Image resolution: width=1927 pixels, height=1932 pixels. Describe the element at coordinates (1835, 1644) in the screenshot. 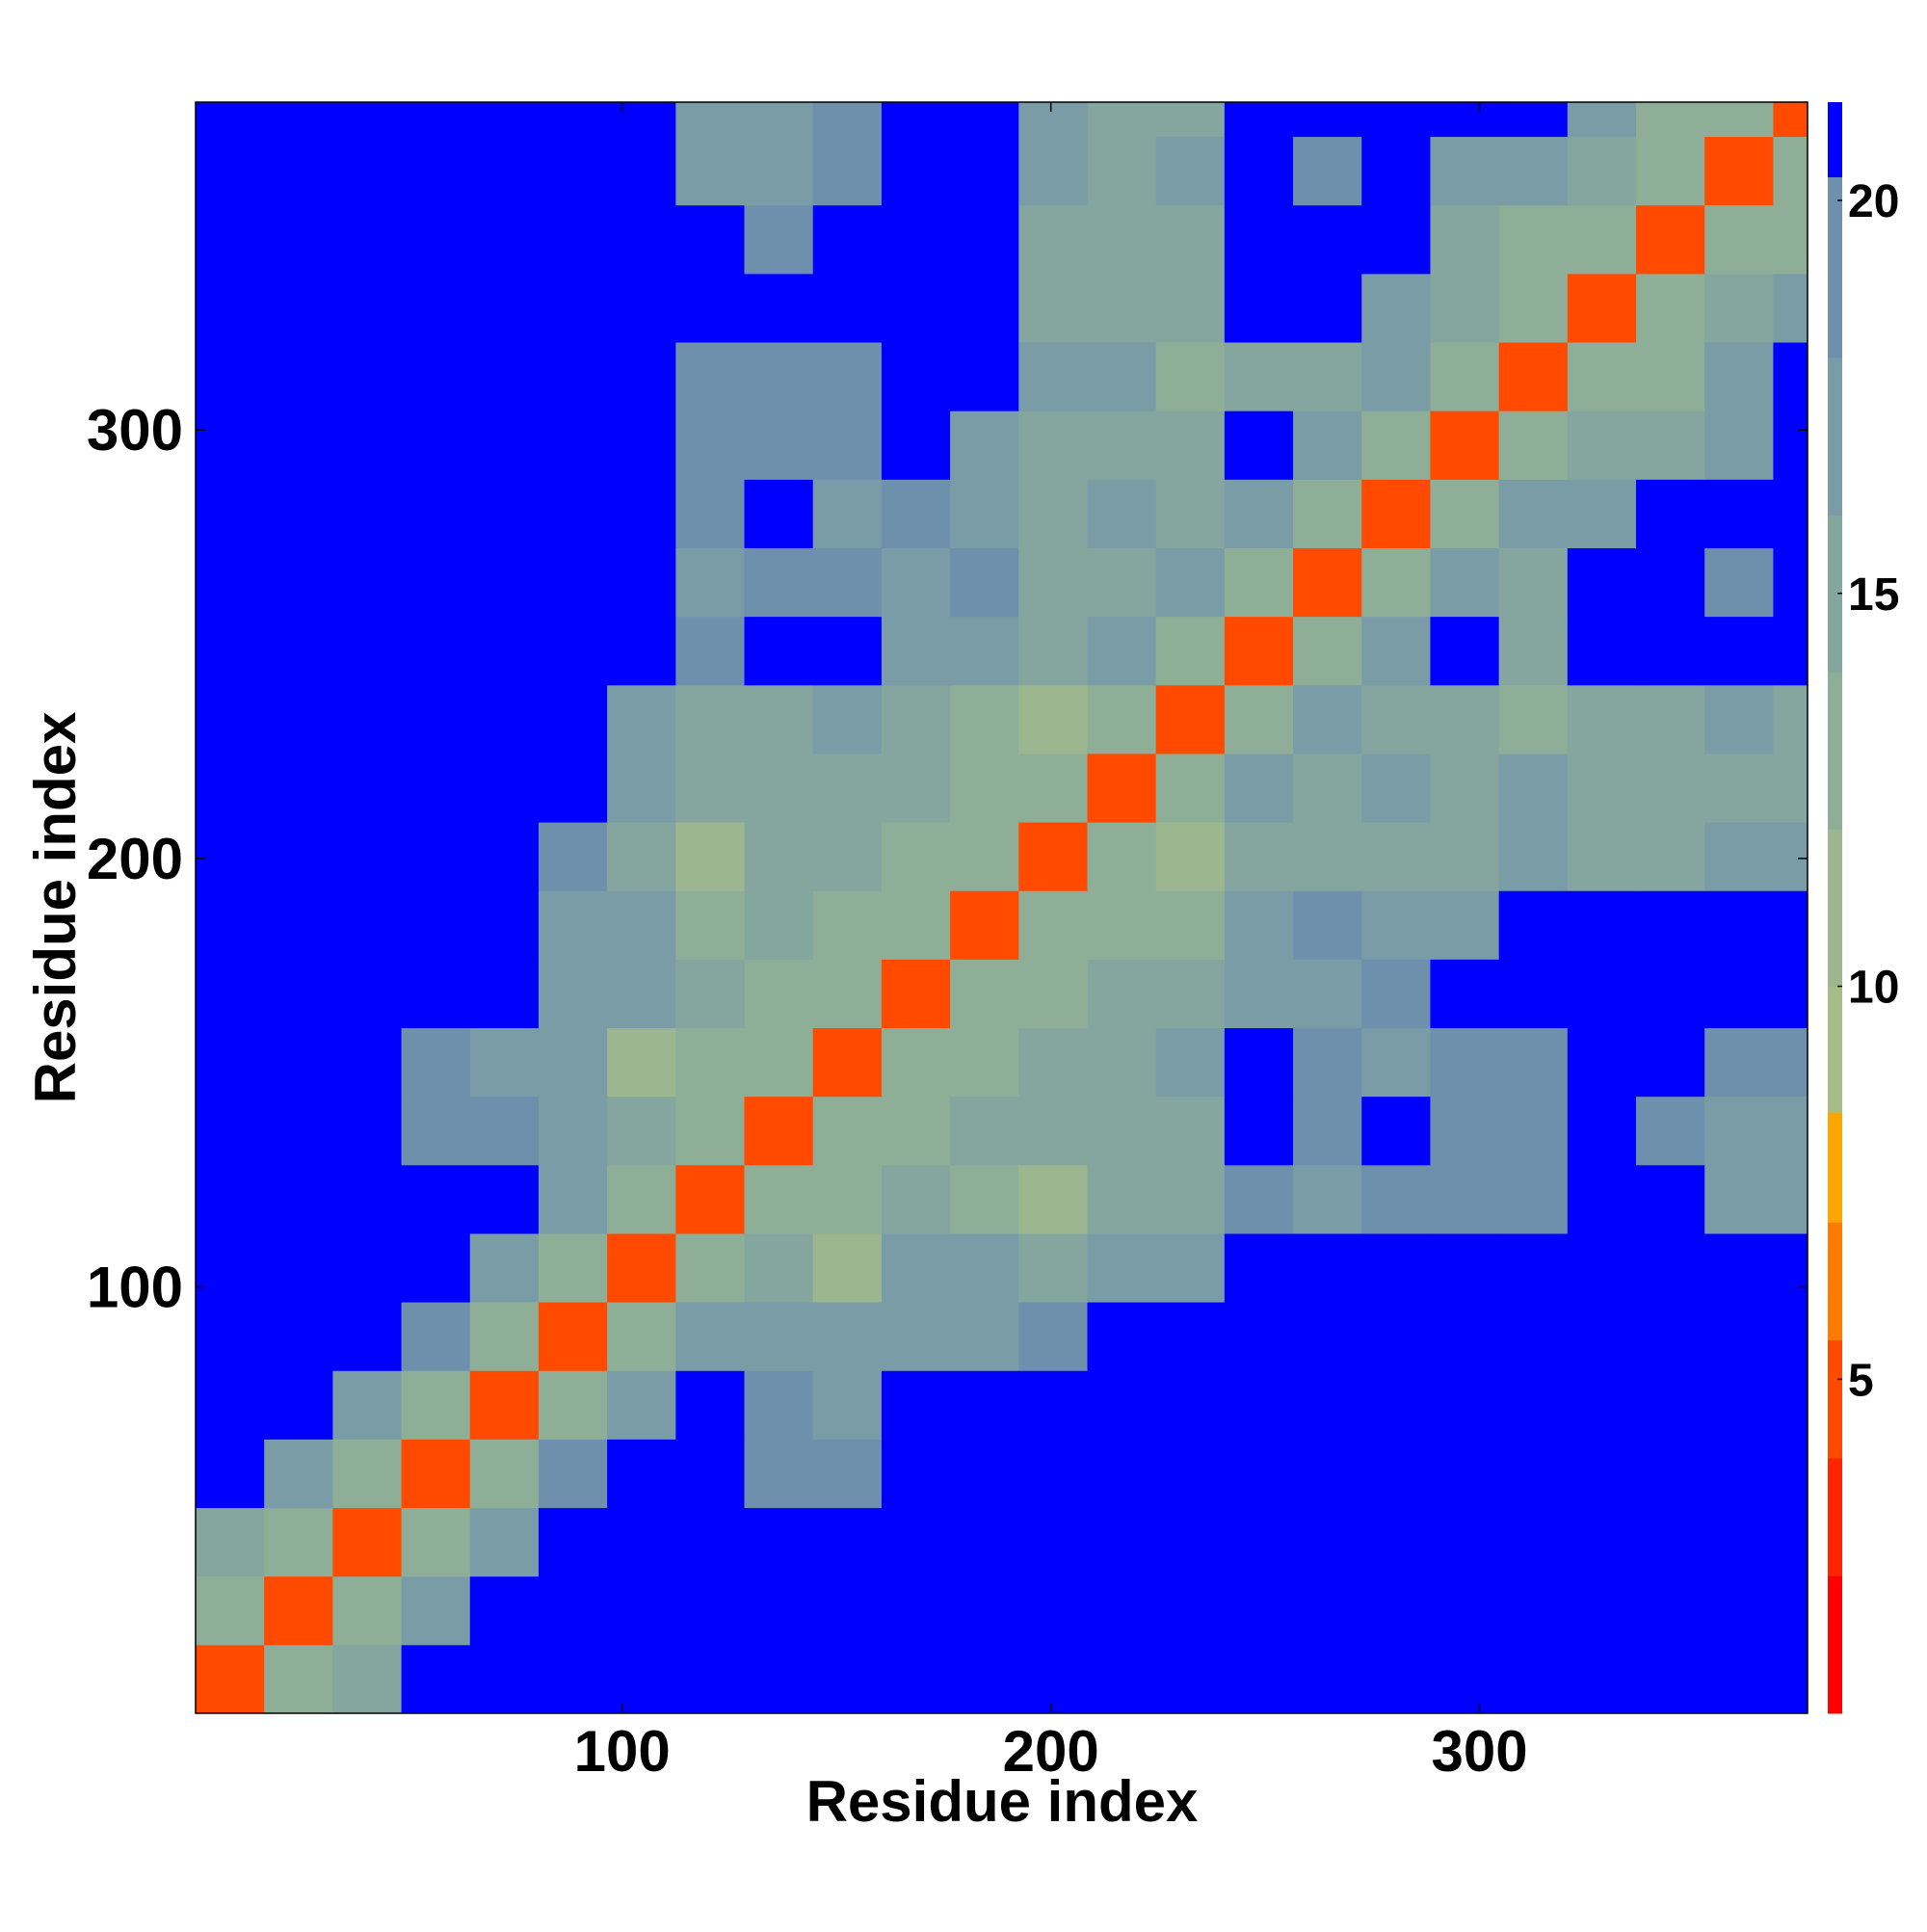

I see `colorbar-segment` at that location.